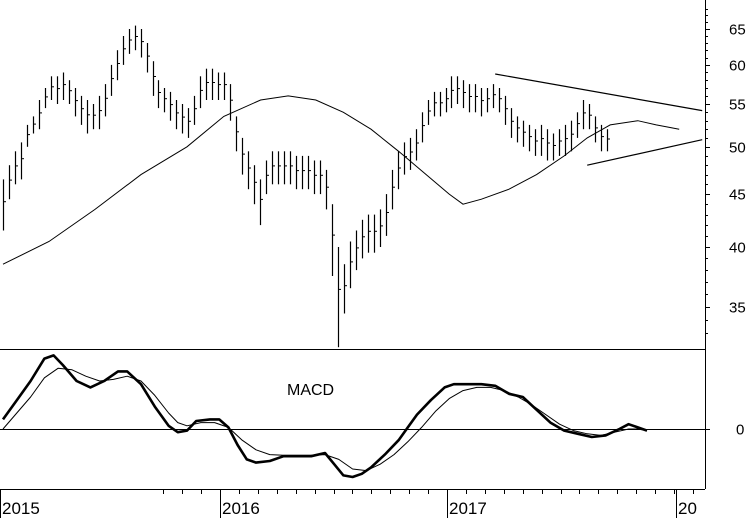 The height and width of the screenshot is (518, 752). I want to click on year-label: 2015, so click(21, 508).